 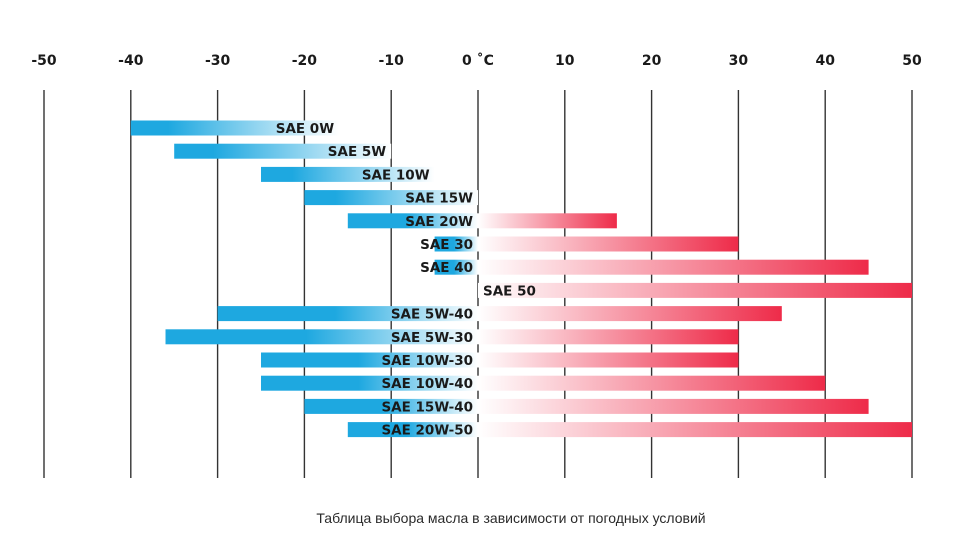 I want to click on bar-label: SAE 30, so click(x=446, y=245).